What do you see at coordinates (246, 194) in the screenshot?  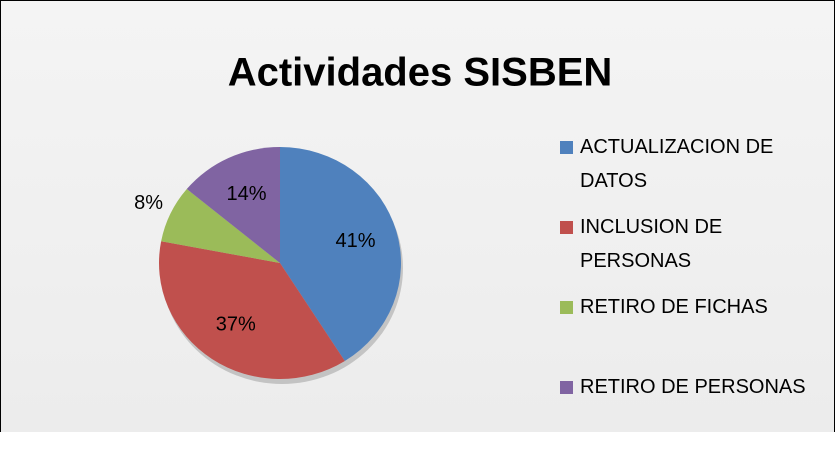 I see `data-label: 14%` at bounding box center [246, 194].